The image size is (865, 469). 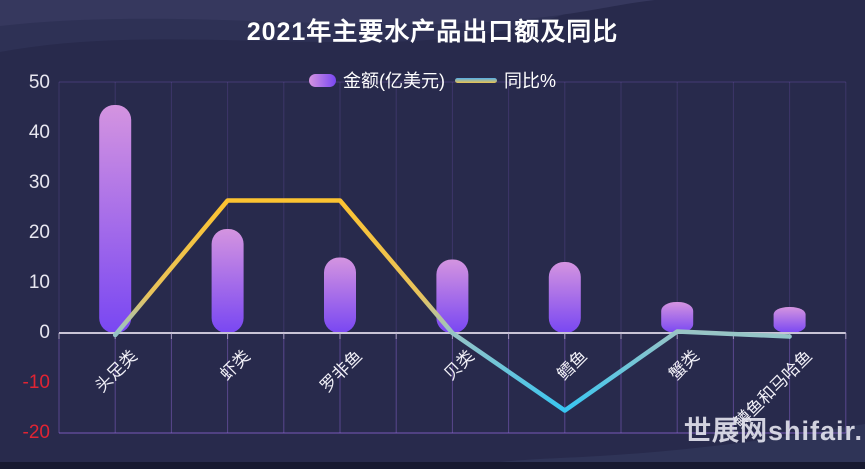 What do you see at coordinates (662, 446) in the screenshot?
I see `bottom-right-wave` at bounding box center [662, 446].